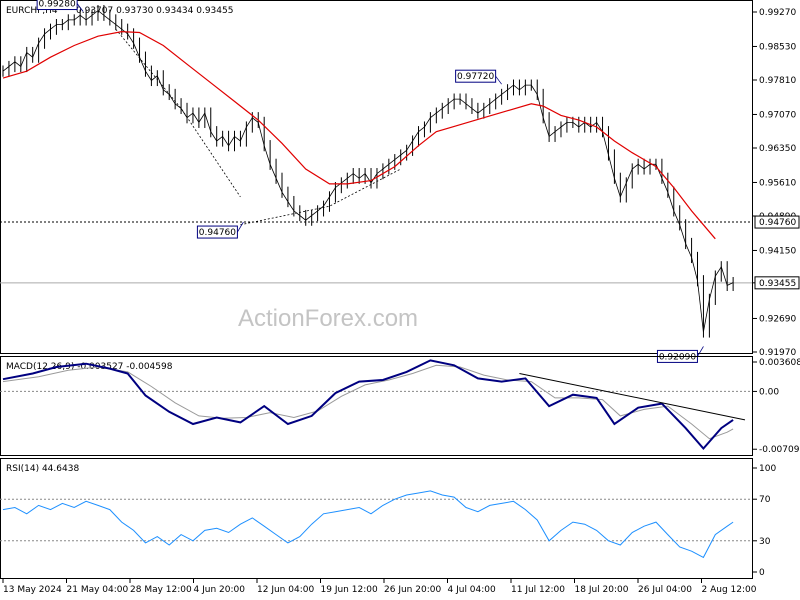  I want to click on price-y-tick-label: 0.91970, so click(777, 353).